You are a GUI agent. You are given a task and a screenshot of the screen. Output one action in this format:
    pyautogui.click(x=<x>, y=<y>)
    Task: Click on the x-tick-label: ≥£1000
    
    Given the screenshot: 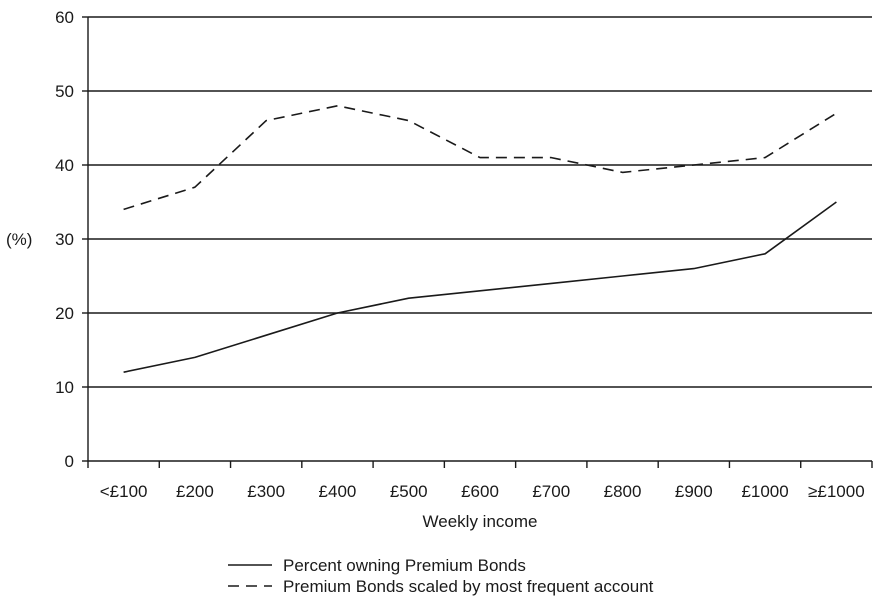 What is the action you would take?
    pyautogui.click(x=836, y=491)
    